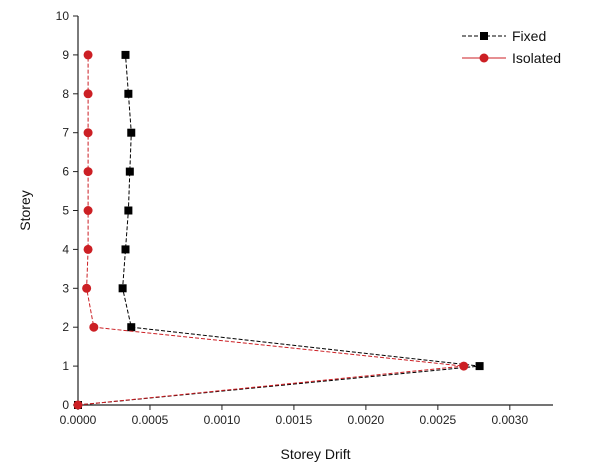 Image resolution: width=589 pixels, height=468 pixels. I want to click on y-tick-label: 3, so click(65, 288).